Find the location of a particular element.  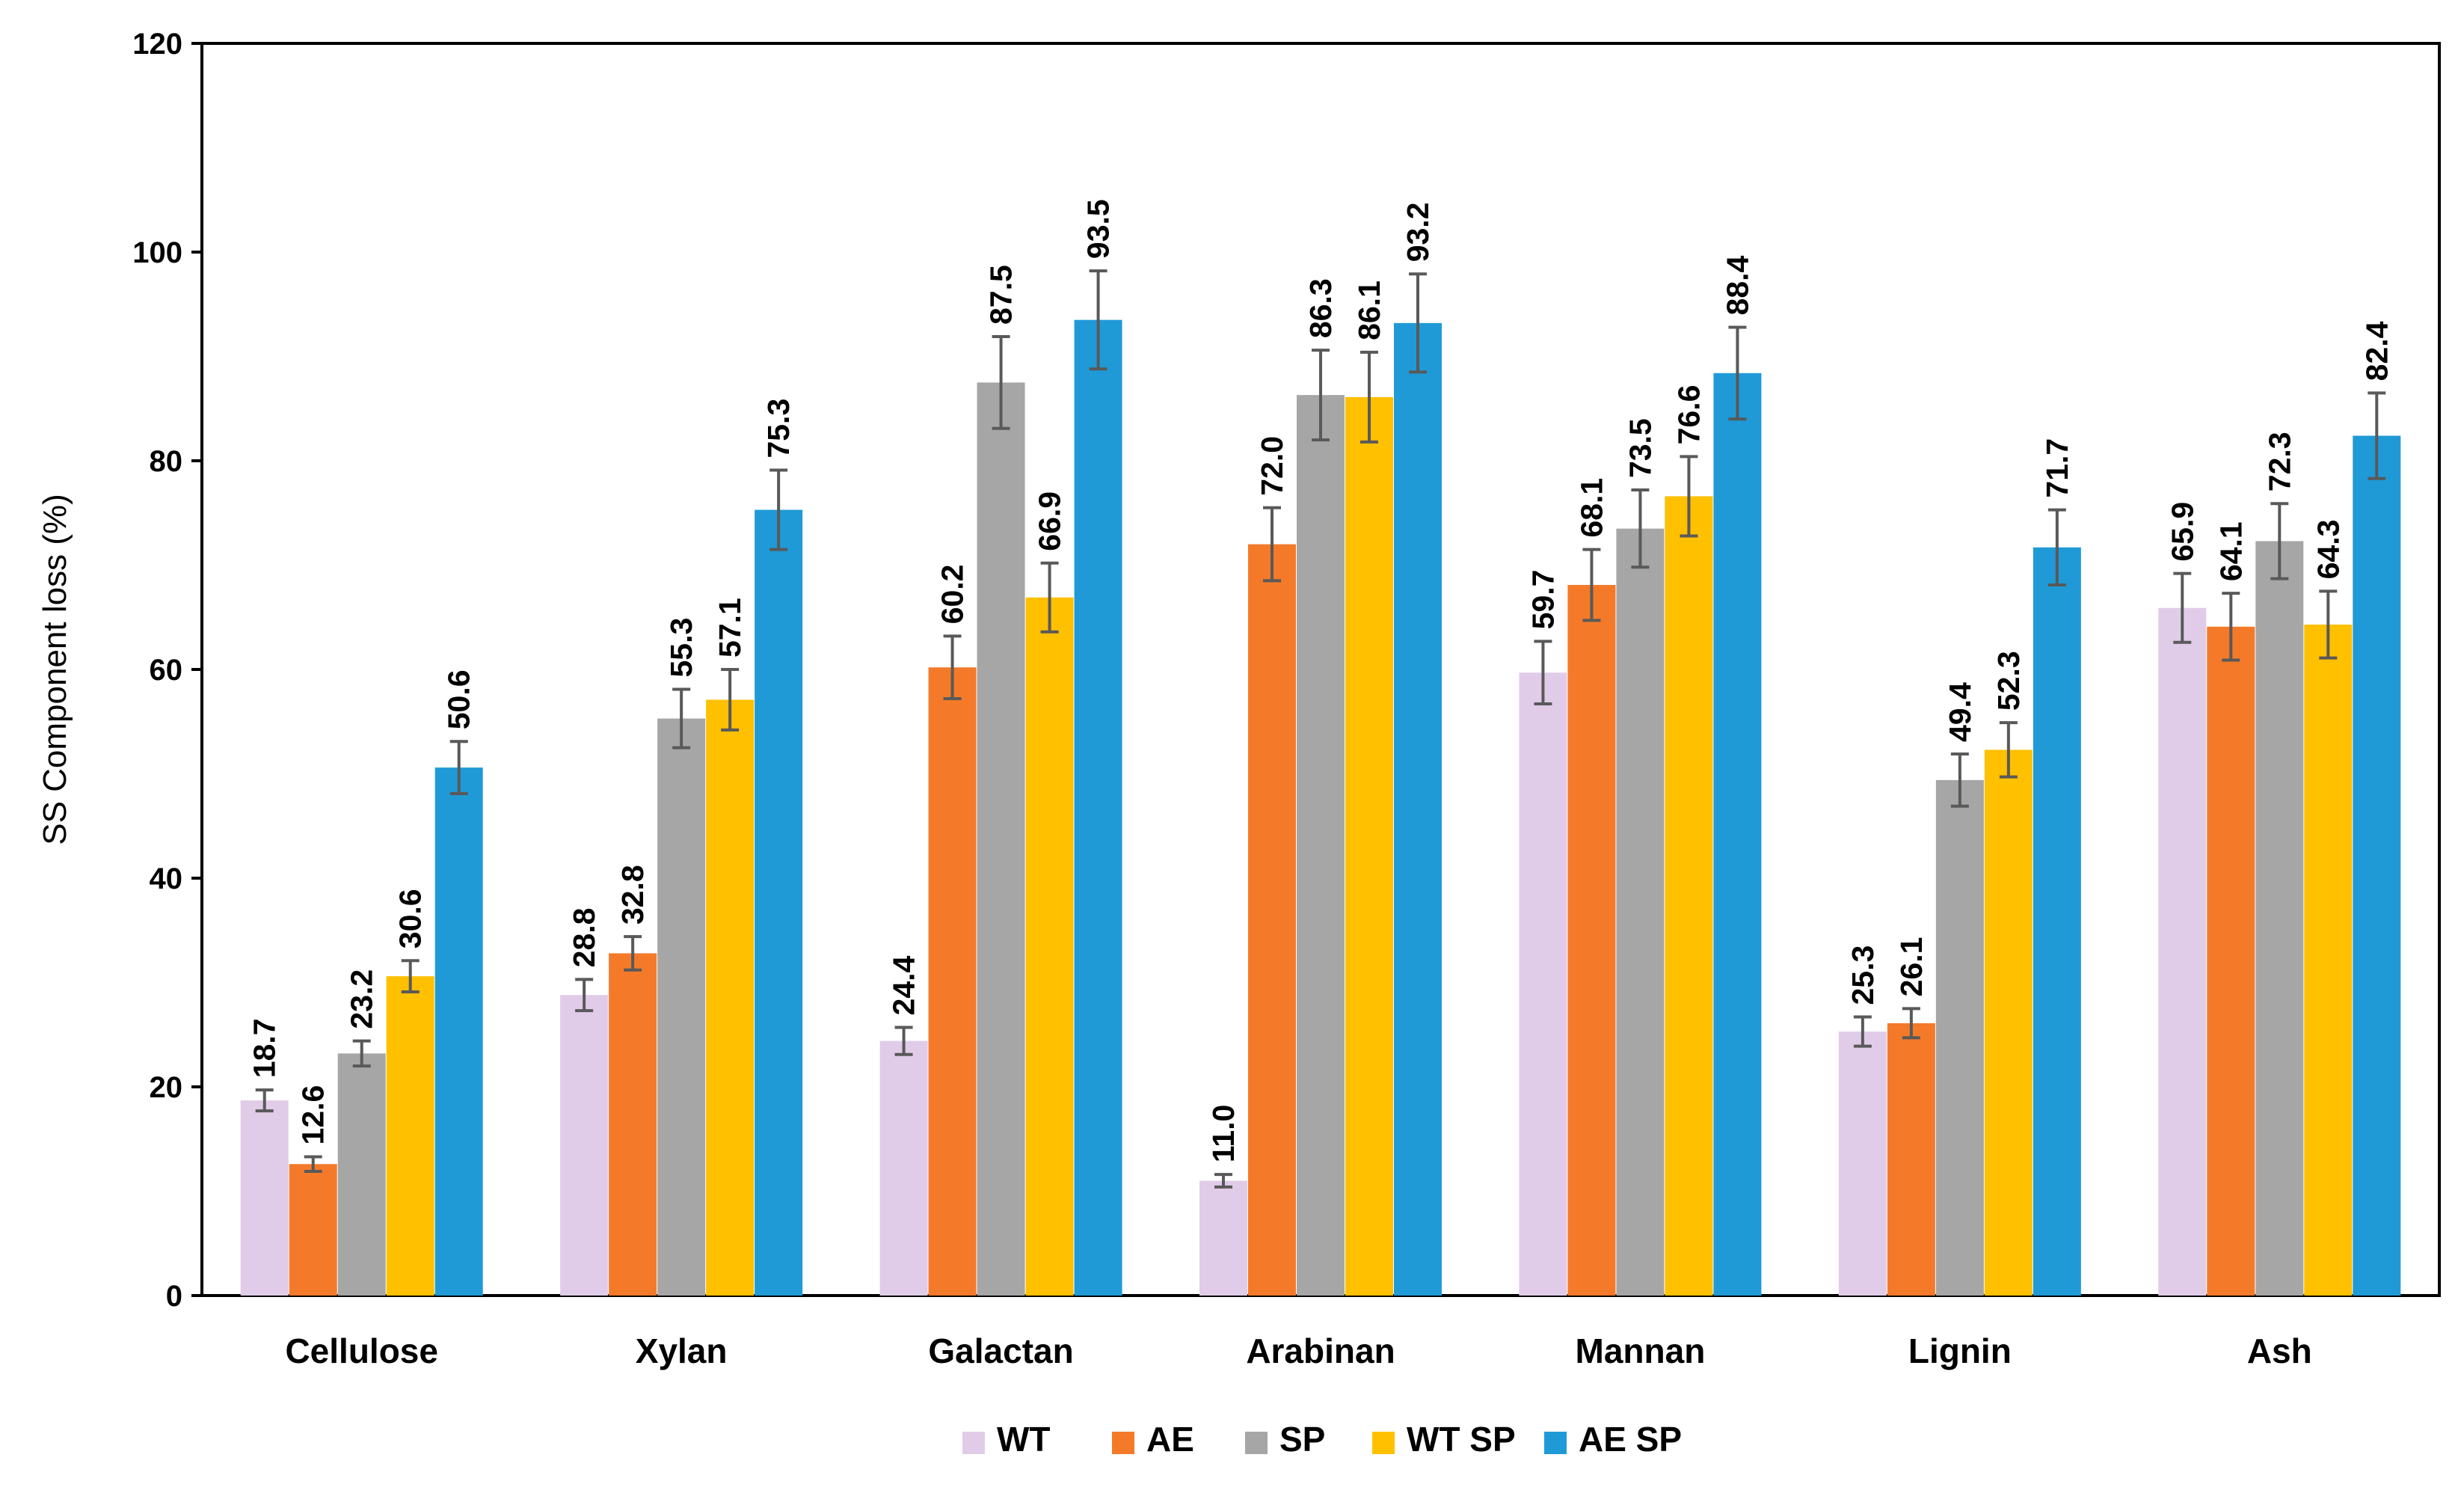

bar-wt-sp-lignin is located at coordinates (2008, 1023).